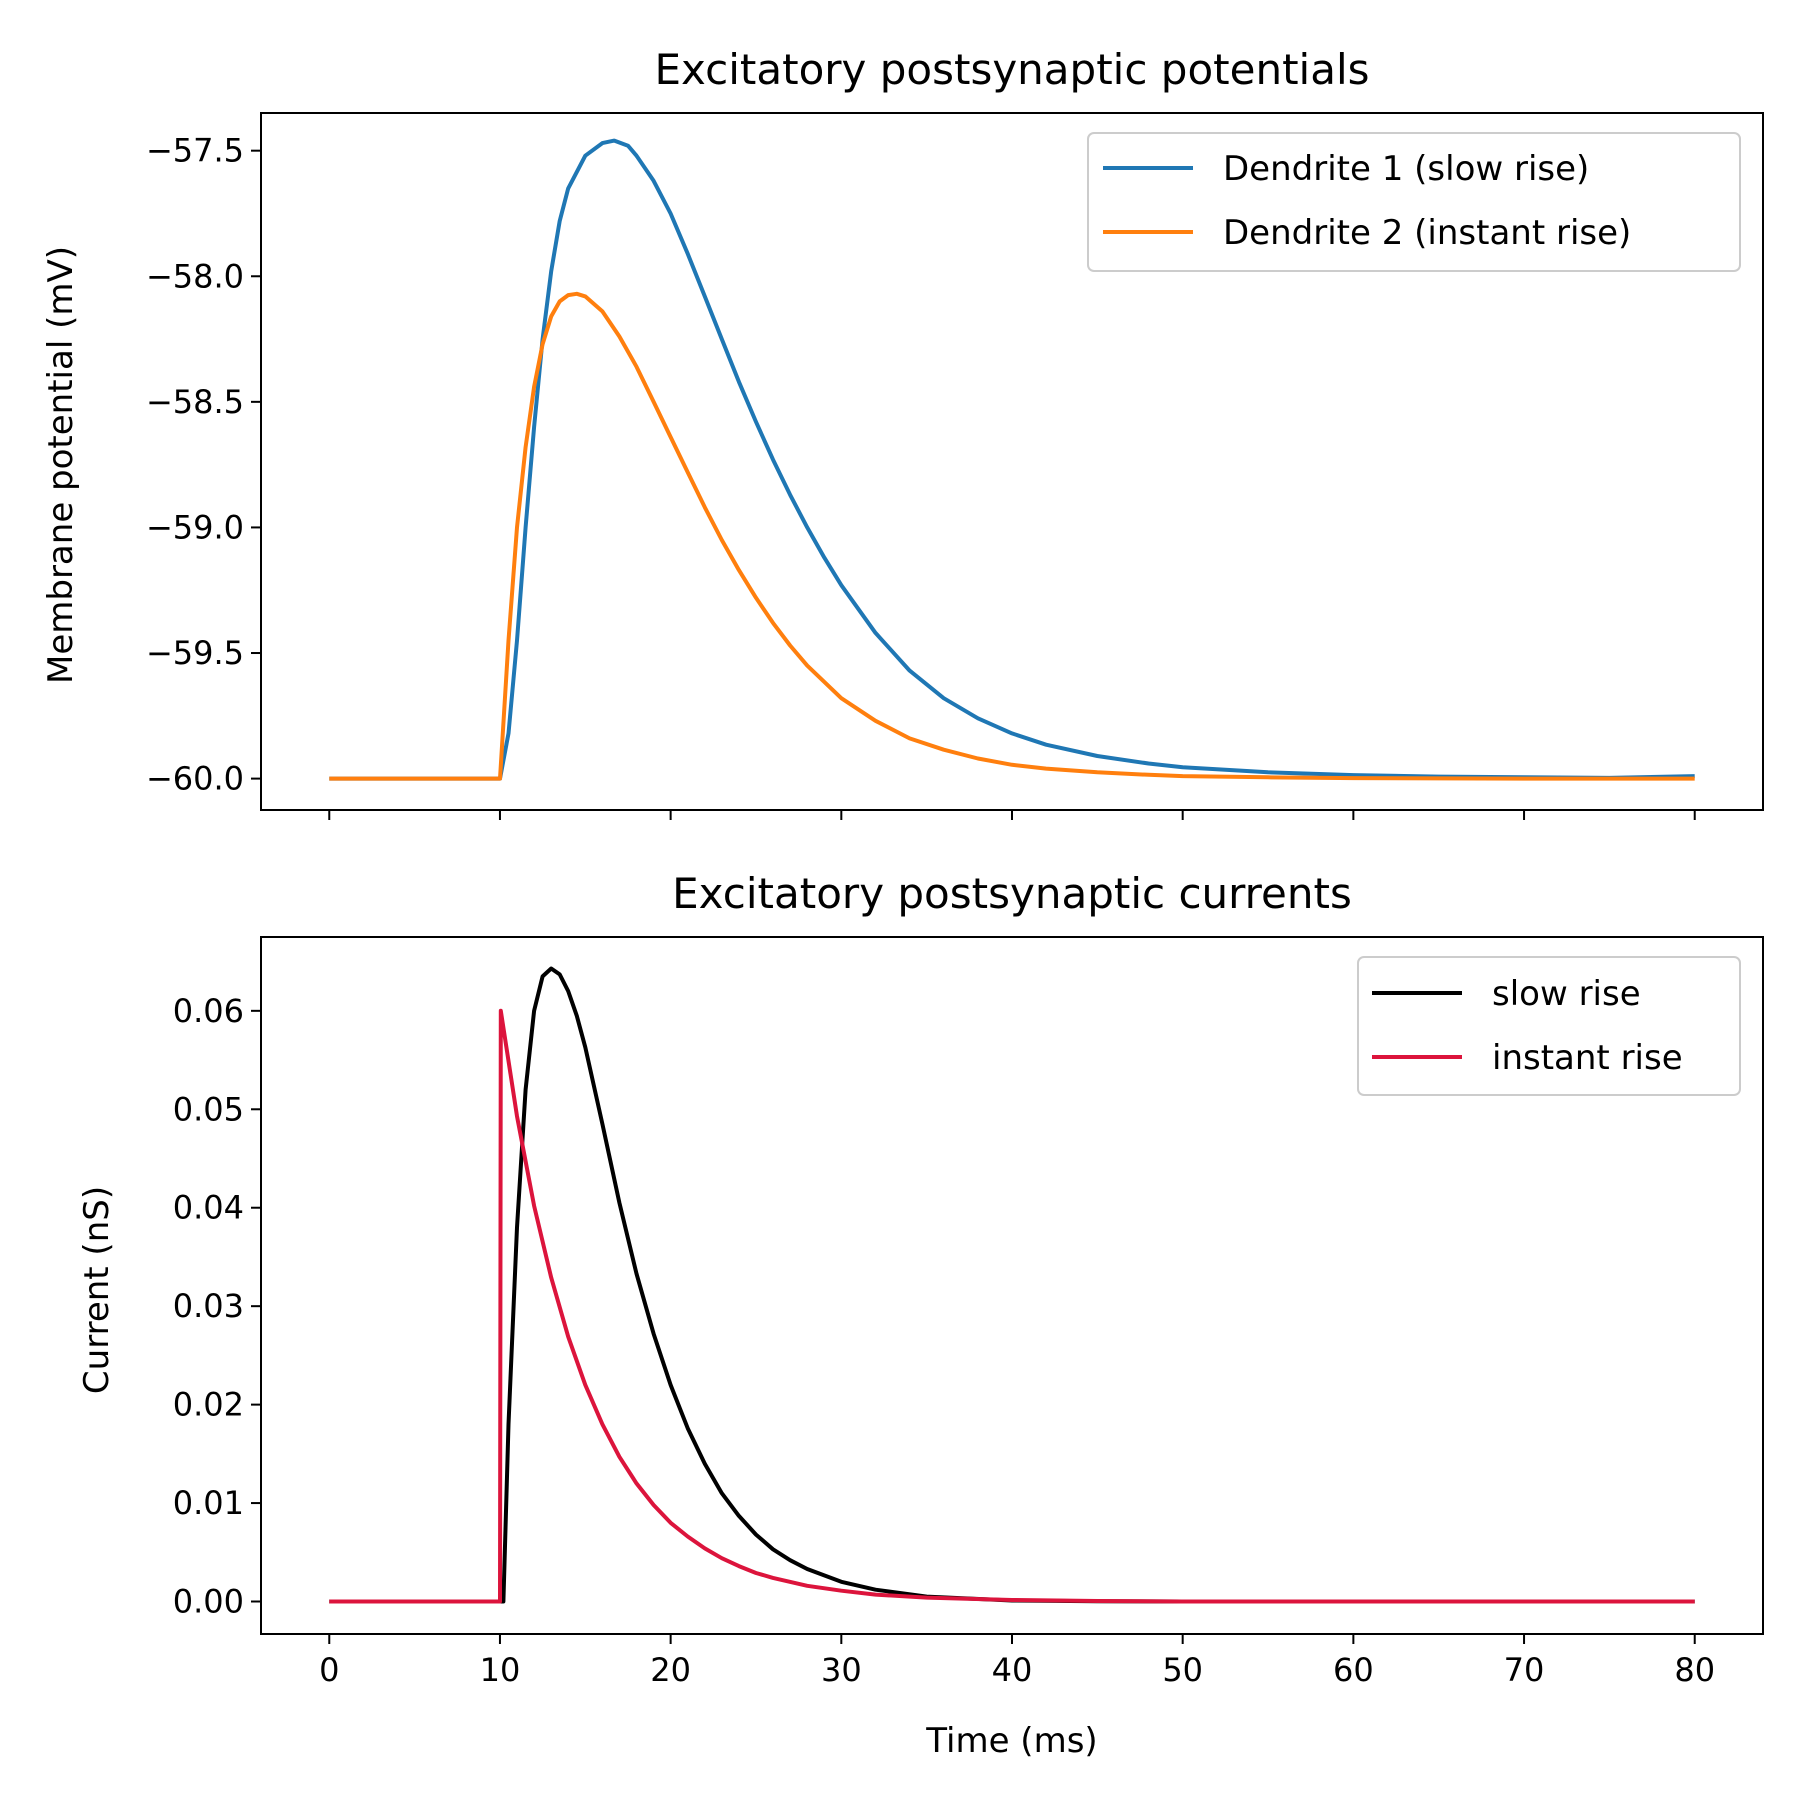 This screenshot has height=1800, width=1800. I want to click on potentials-y-tick-label: −57.5, so click(195, 151).